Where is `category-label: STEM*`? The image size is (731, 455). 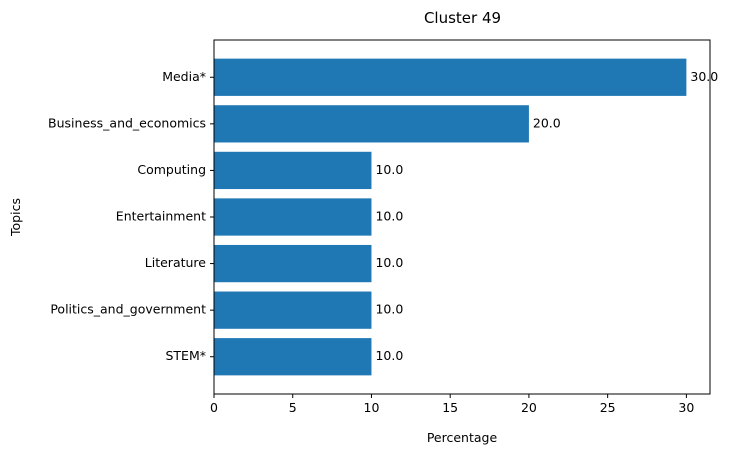 category-label: STEM* is located at coordinates (185, 355).